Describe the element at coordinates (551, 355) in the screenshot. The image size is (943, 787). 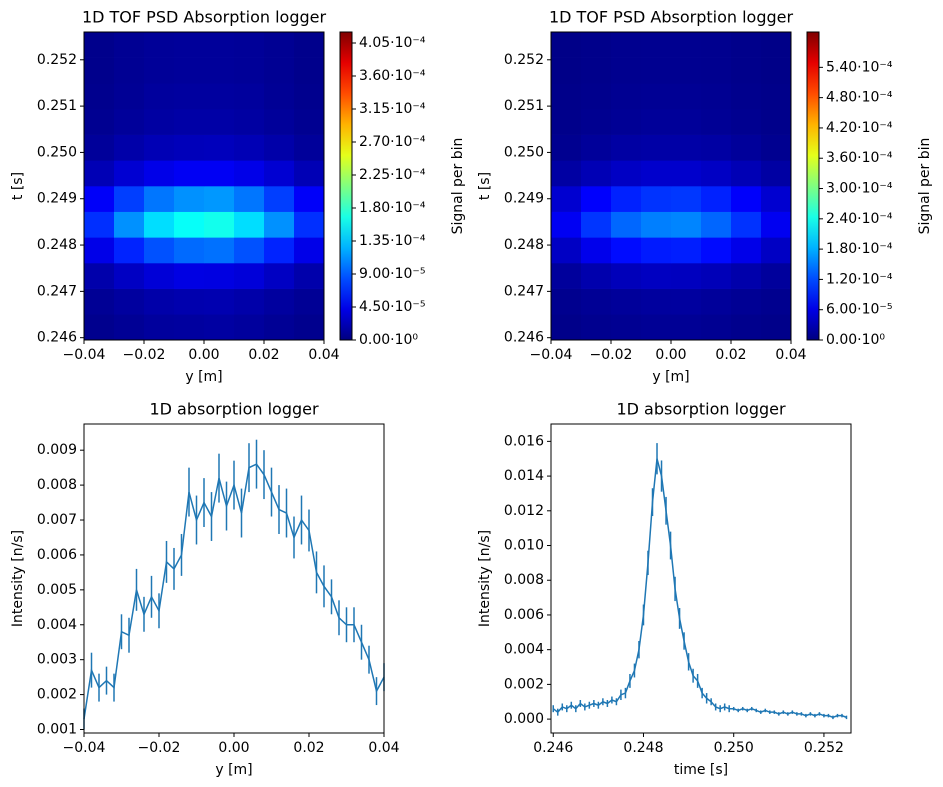
I see `x-tick-label: −0.04` at that location.